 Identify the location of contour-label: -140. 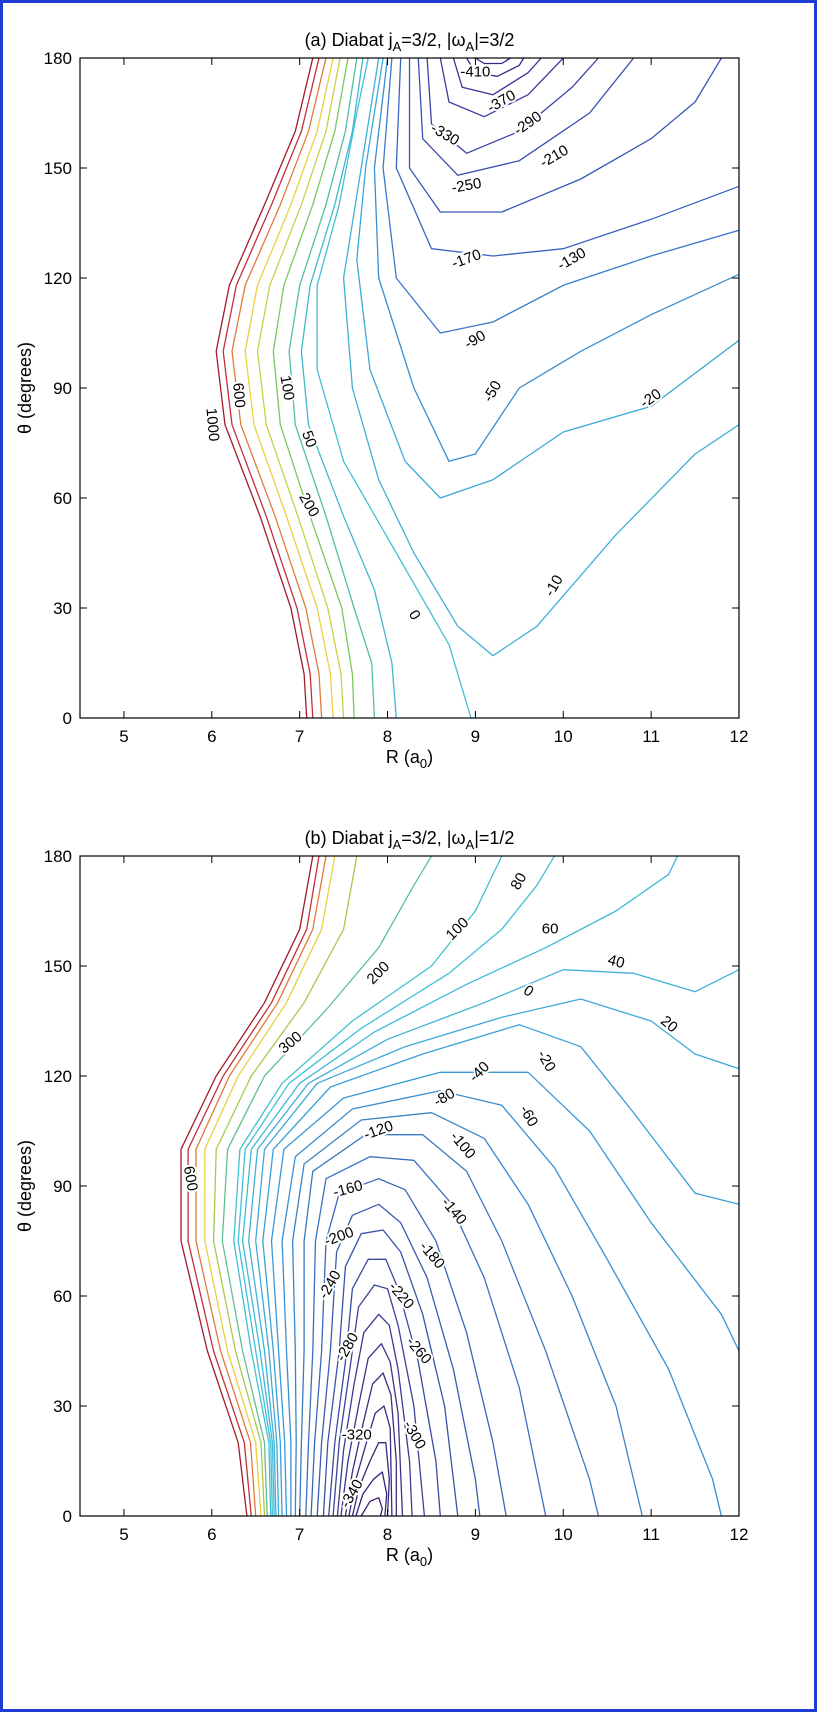
(454, 1211).